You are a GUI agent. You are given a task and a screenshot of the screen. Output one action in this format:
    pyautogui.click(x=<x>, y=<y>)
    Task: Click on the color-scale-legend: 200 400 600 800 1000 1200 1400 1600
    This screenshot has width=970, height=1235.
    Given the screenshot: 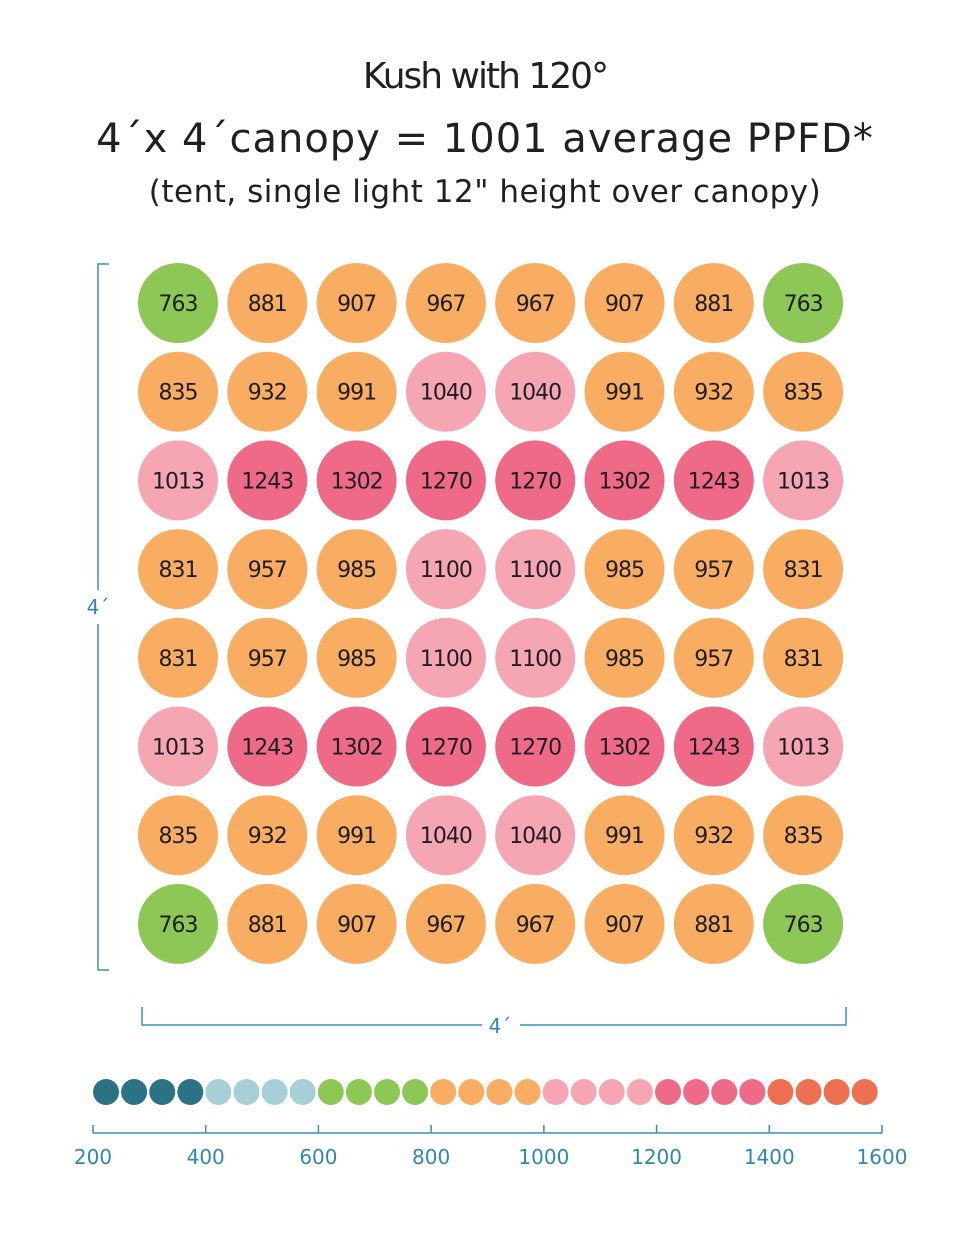 What is the action you would take?
    pyautogui.click(x=490, y=1124)
    